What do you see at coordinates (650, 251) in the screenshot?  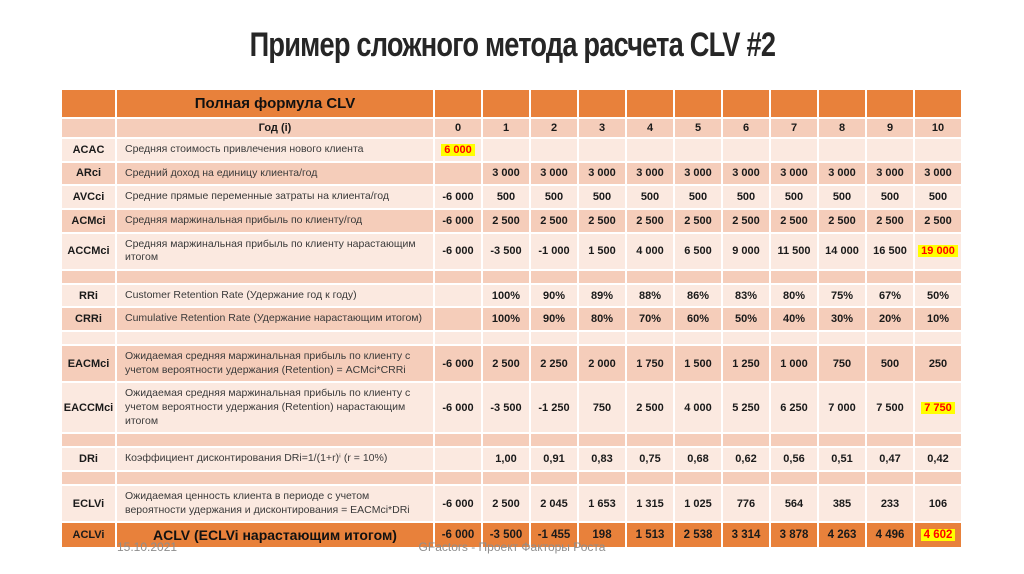 I see `cell-ACCMci-4: 4 000` at bounding box center [650, 251].